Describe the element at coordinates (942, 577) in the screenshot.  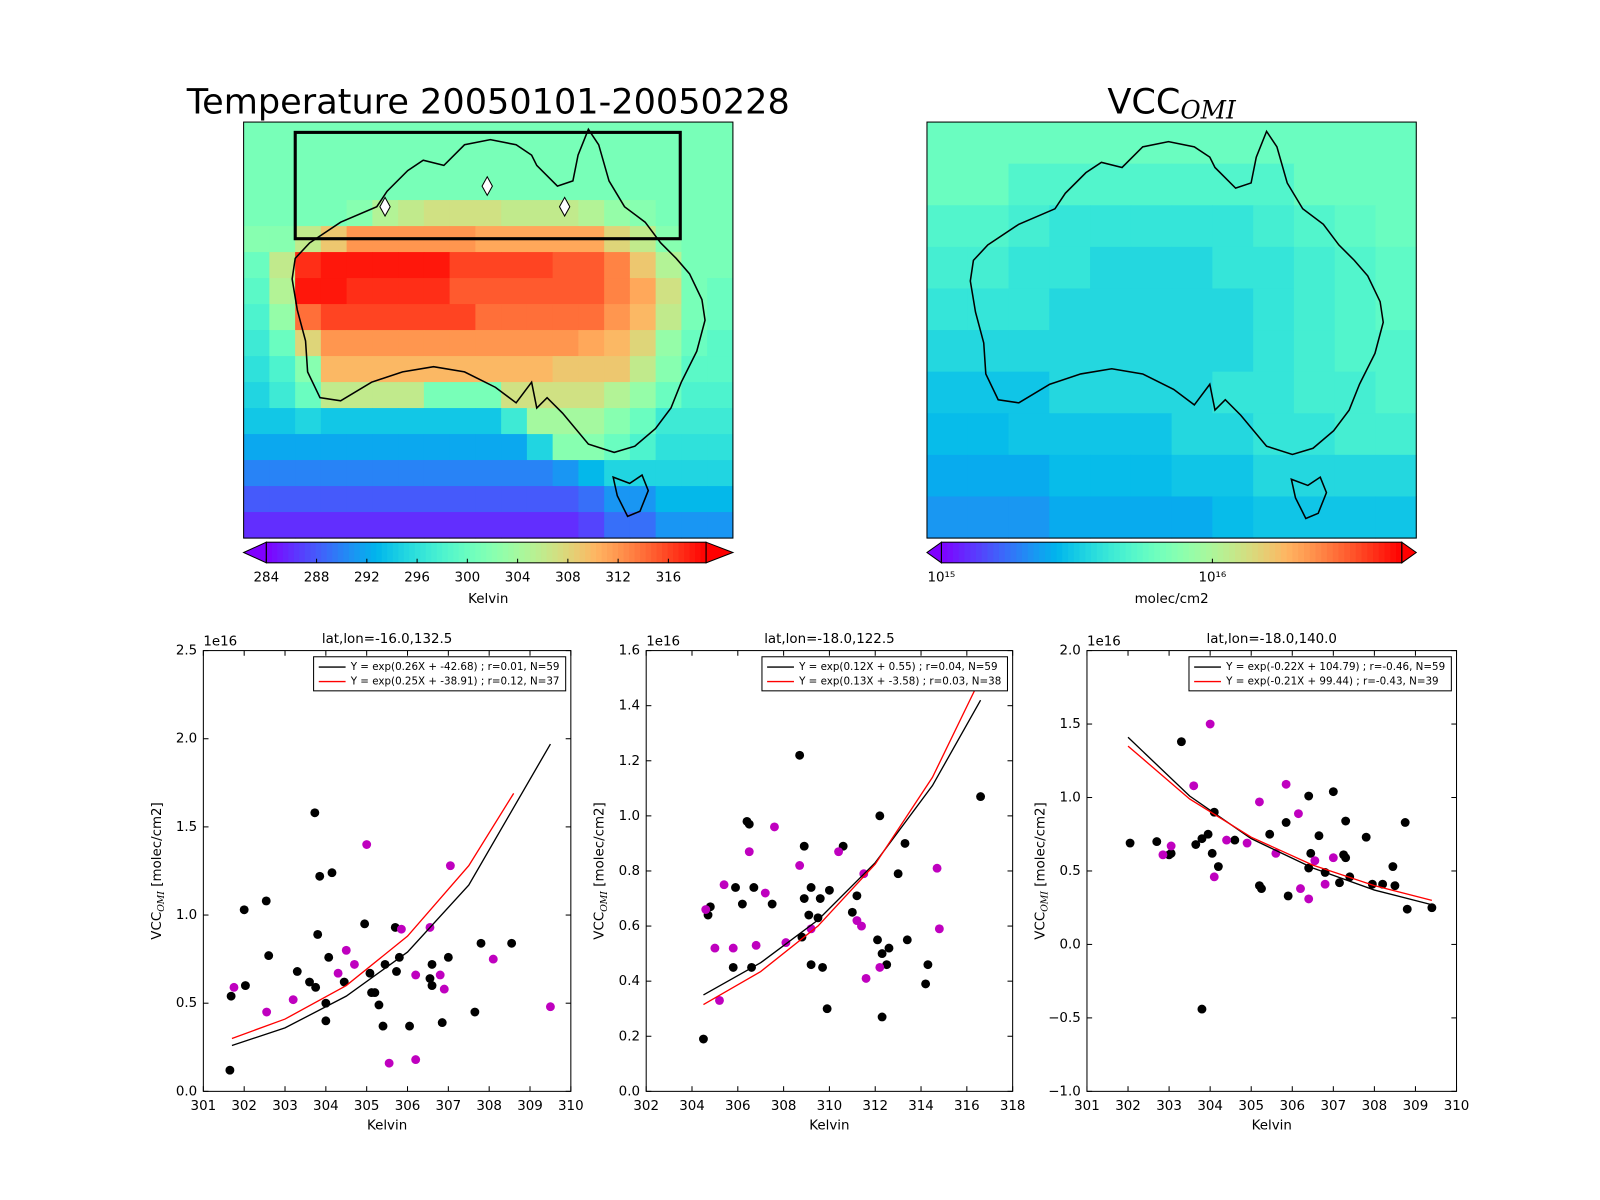
I see `colorbar-tick-label: 10¹⁵` at that location.